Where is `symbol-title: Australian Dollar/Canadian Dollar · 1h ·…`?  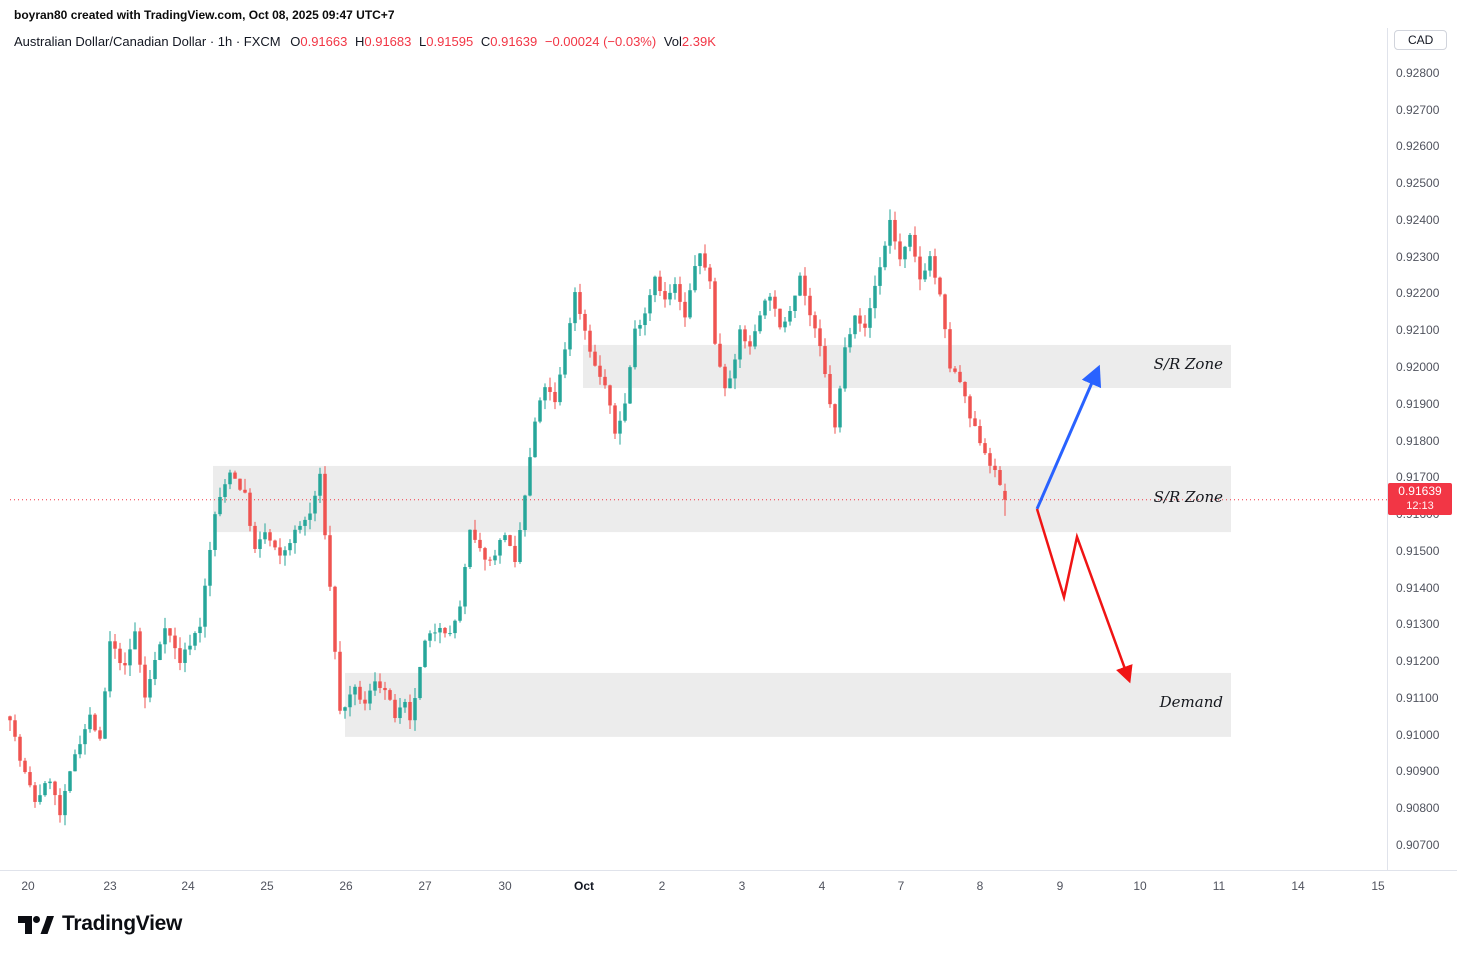 symbol-title: Australian Dollar/Canadian Dollar · 1h ·… is located at coordinates (147, 41).